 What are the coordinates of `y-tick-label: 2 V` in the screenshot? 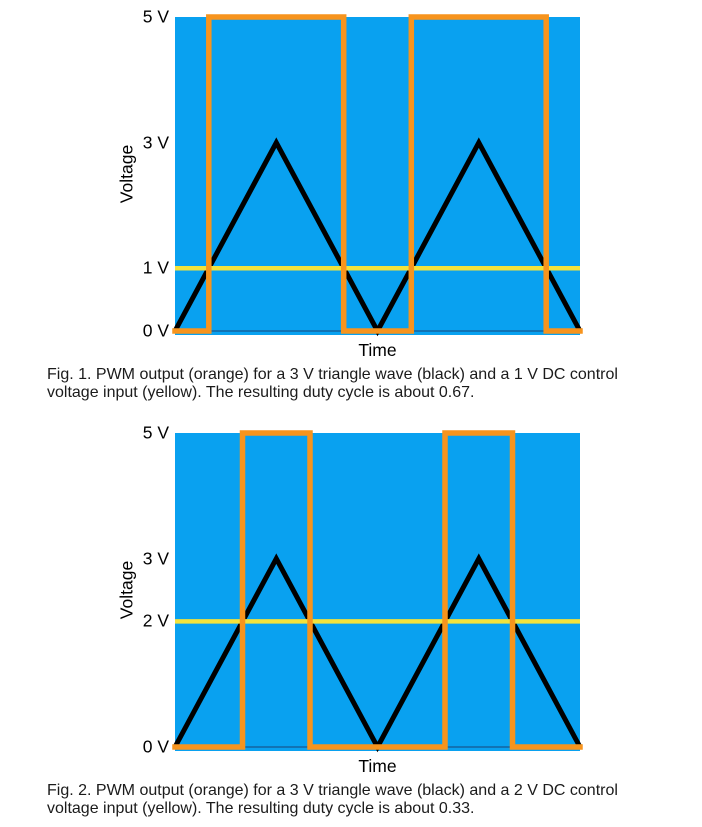 It's located at (155, 620).